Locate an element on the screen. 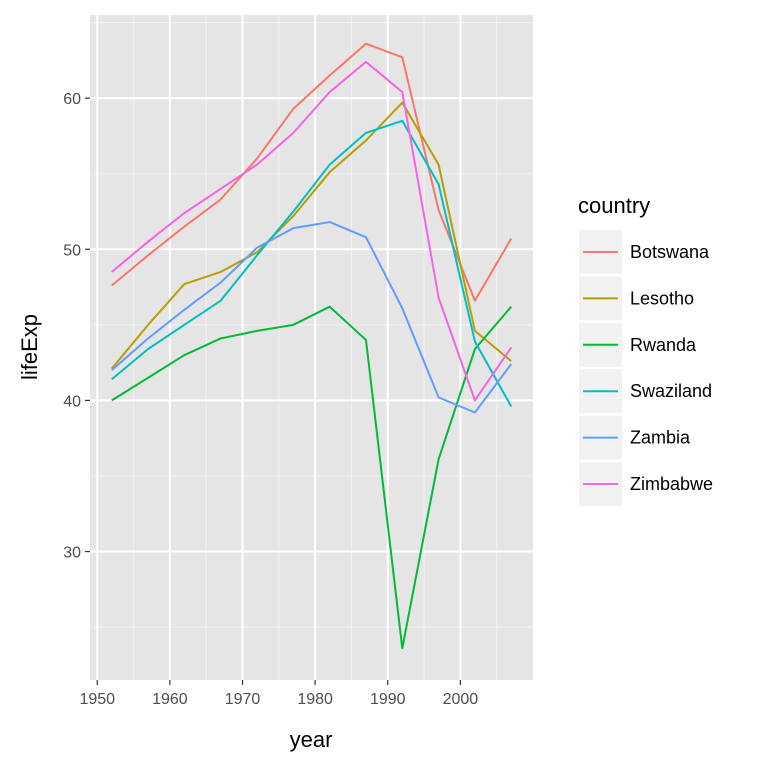 Image resolution: width=768 pixels, height=768 pixels. legend-label-swaziland: Swaziland is located at coordinates (671, 391).